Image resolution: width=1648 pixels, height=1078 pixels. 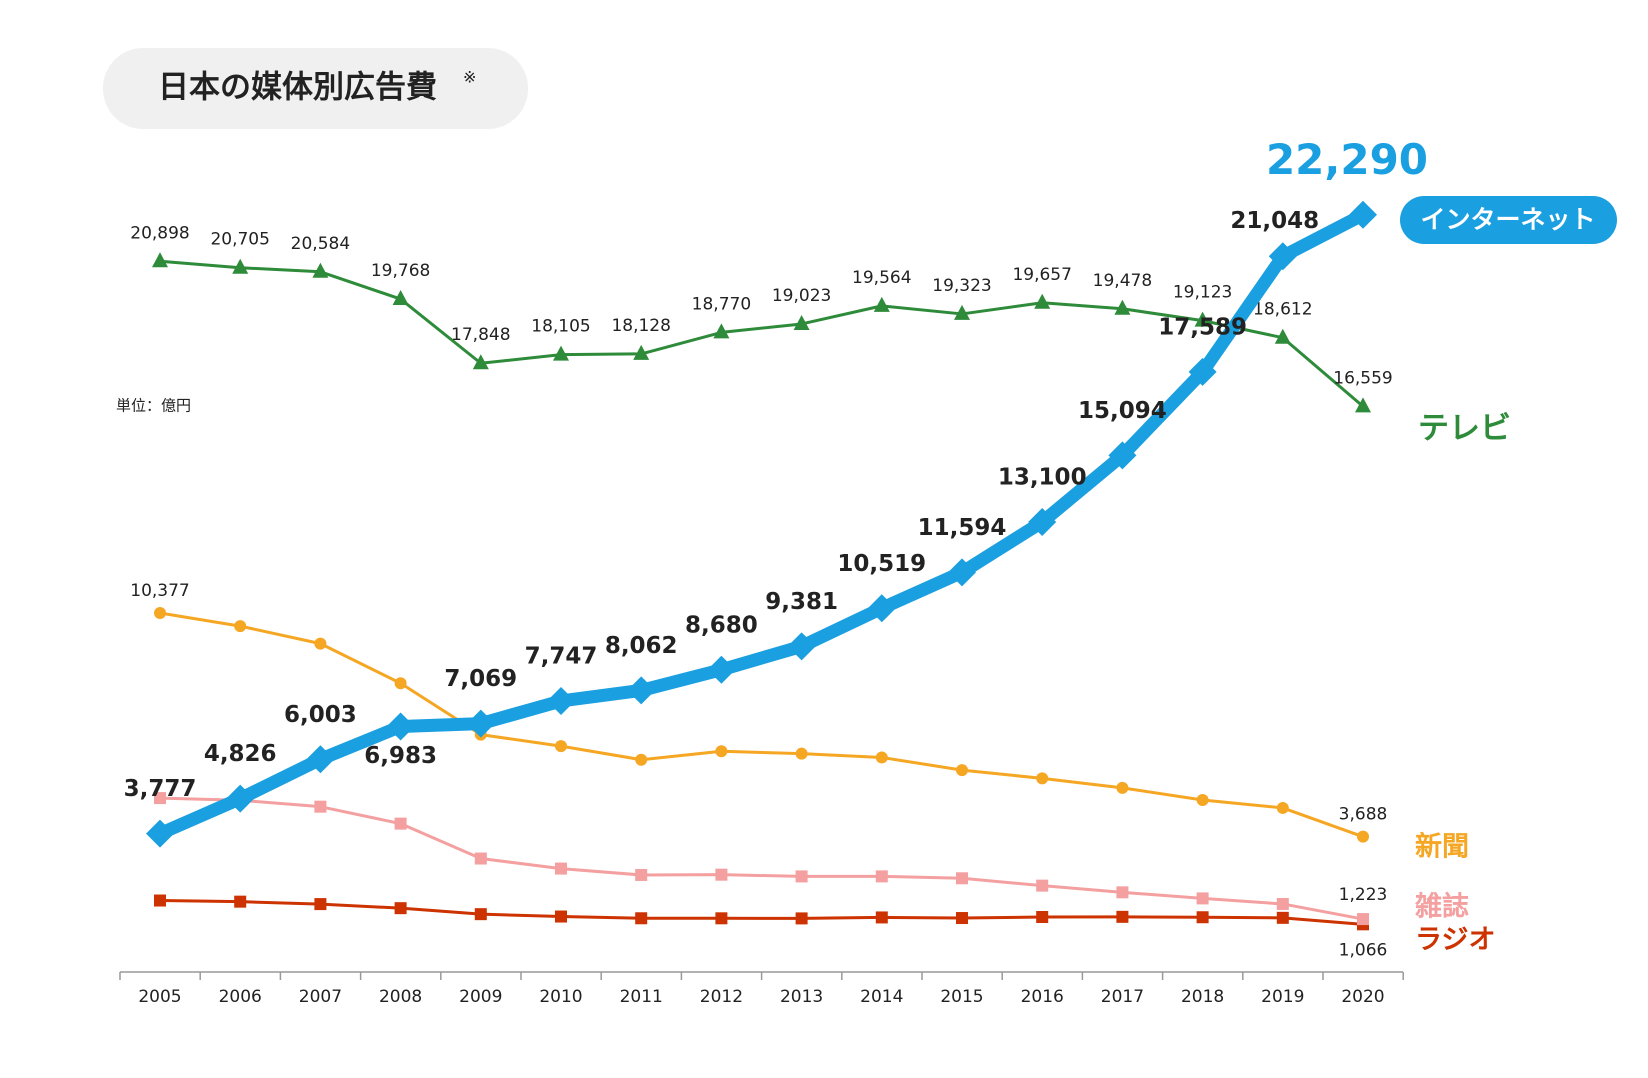 I want to click on value-label: 20,584, so click(x=320, y=244).